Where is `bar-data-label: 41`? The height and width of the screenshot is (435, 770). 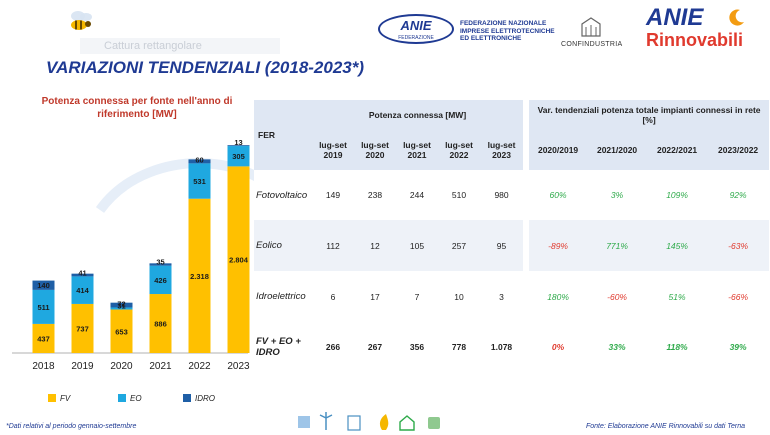
bar-data-label: 41 is located at coordinates (82, 272).